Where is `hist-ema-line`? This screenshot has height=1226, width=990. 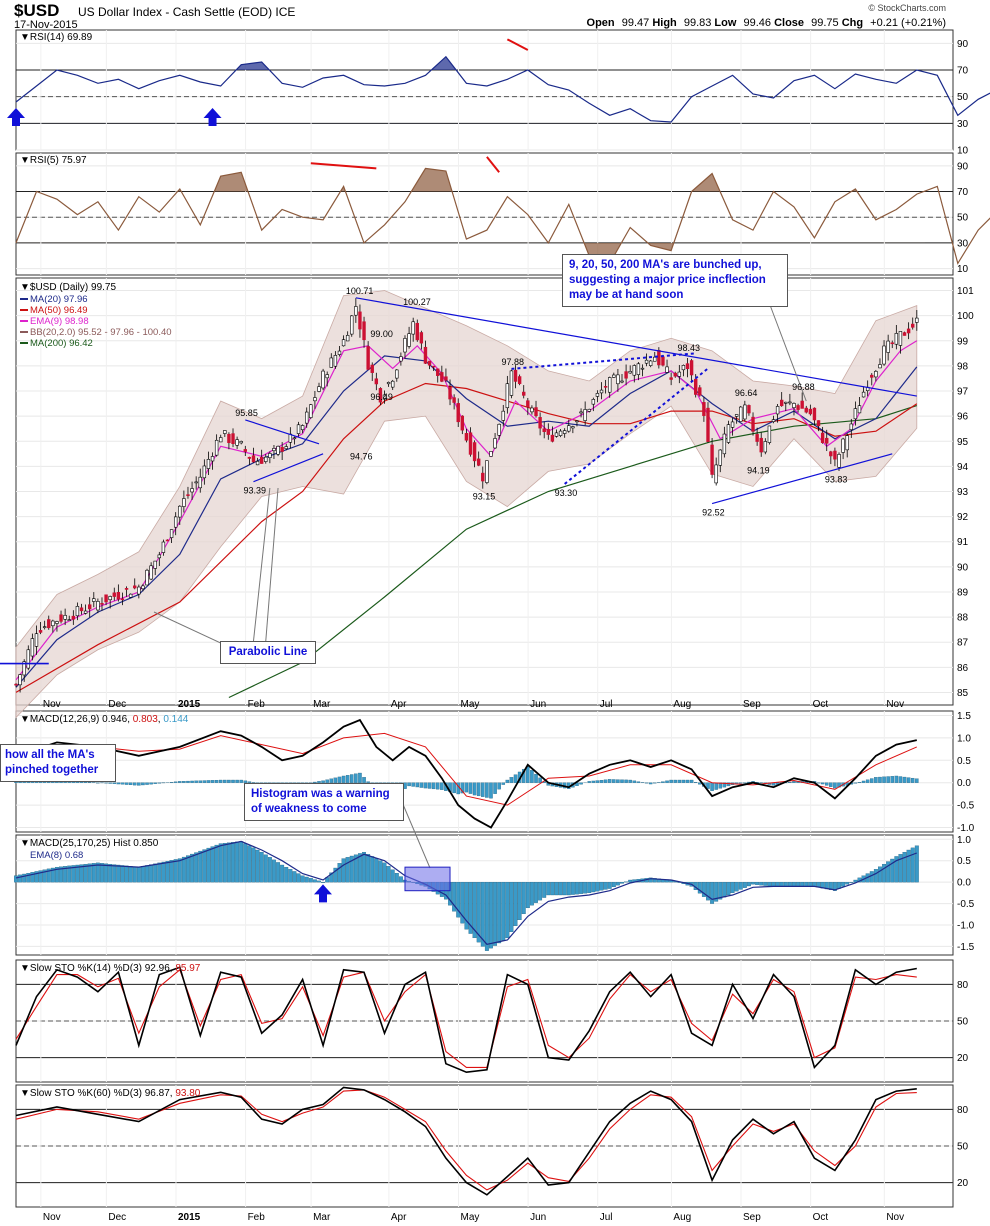
hist-ema-line is located at coordinates (466, 892).